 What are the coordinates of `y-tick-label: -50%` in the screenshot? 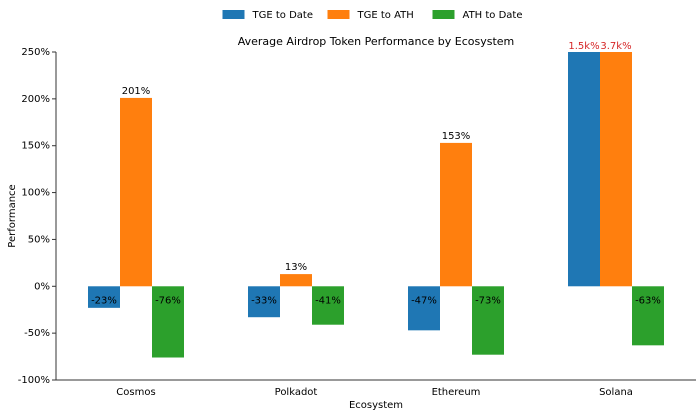 It's located at (37, 333).